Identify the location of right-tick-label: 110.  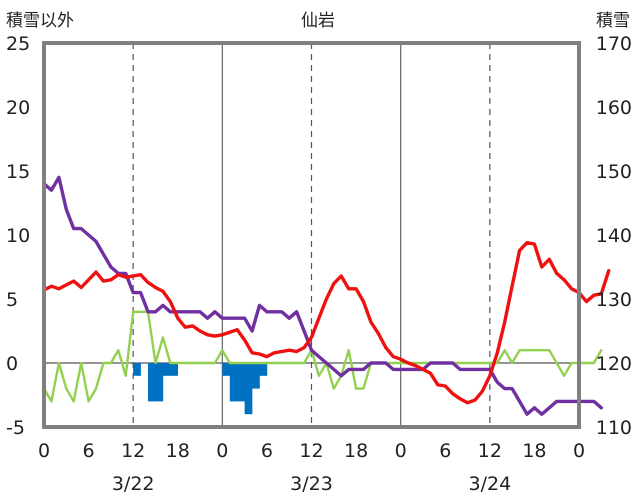
(614, 428).